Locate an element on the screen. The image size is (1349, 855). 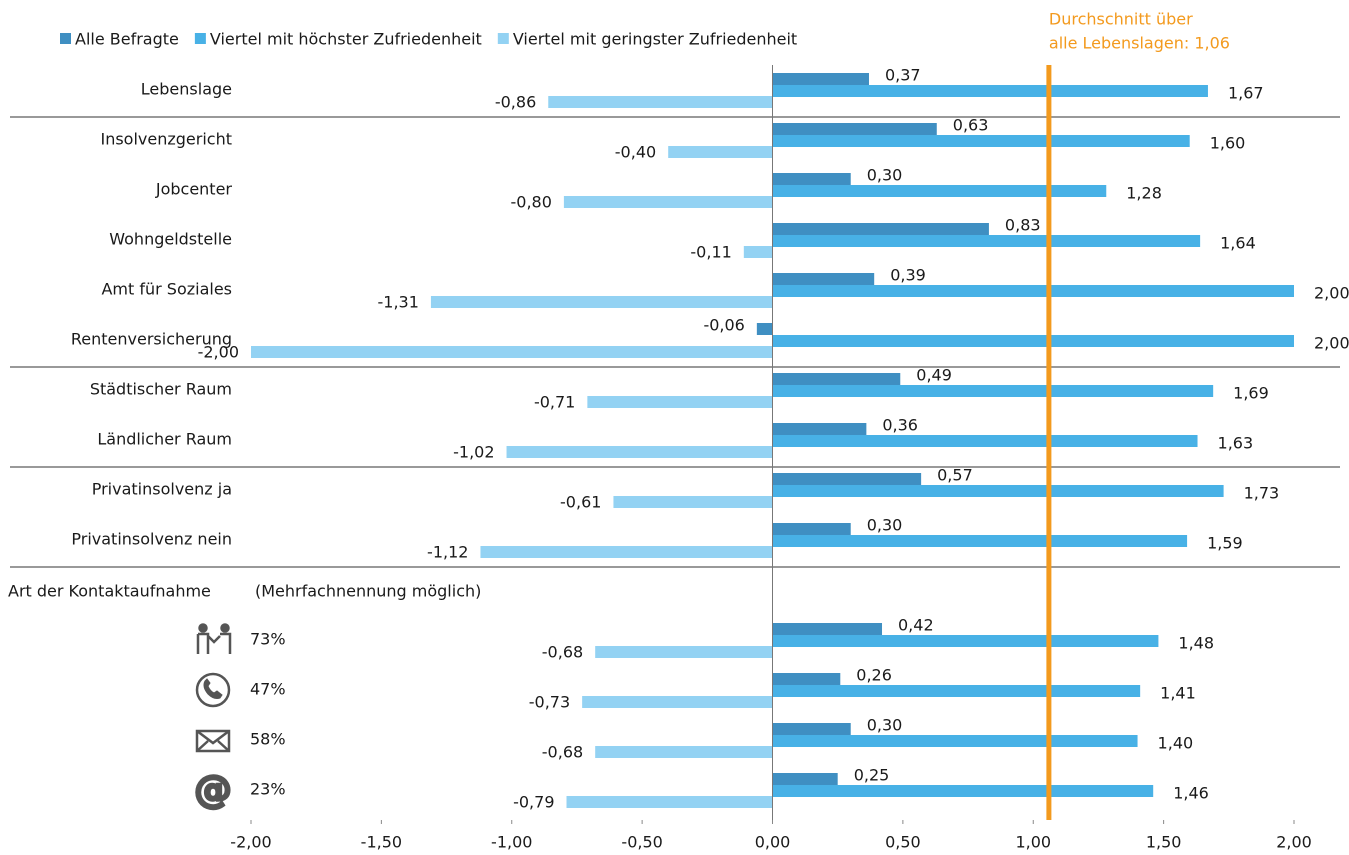
value-label: -1,02 is located at coordinates (473, 452).